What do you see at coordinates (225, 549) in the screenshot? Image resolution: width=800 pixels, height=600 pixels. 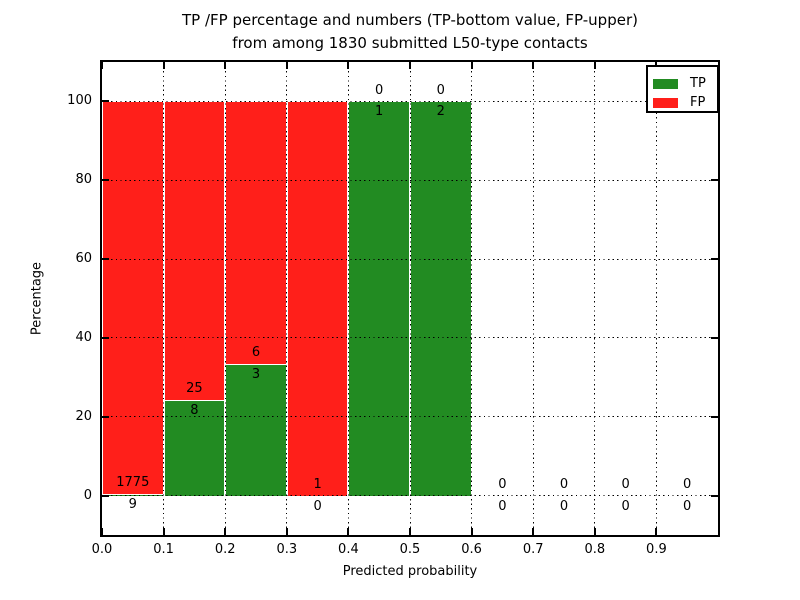 I see `x-tick-label: 0.2` at bounding box center [225, 549].